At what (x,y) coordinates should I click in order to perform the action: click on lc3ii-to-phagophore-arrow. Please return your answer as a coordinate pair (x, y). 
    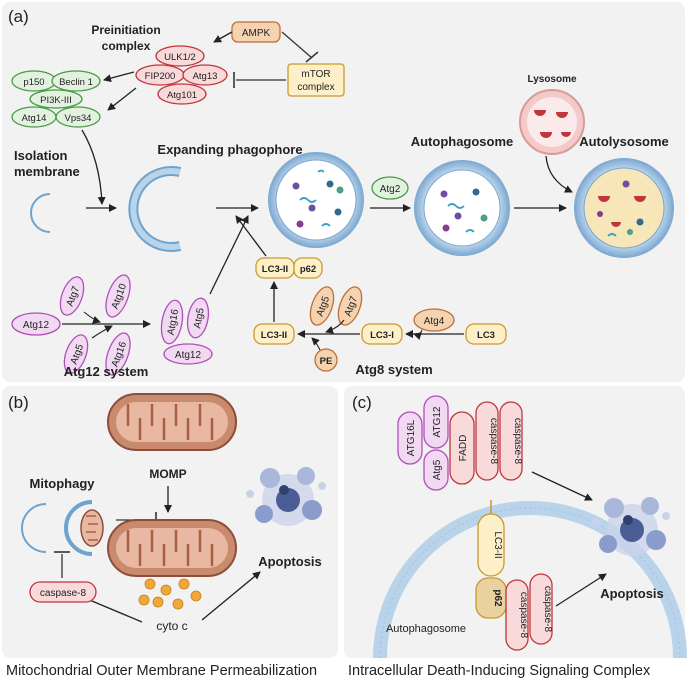
    Looking at the image, I should click on (251, 236).